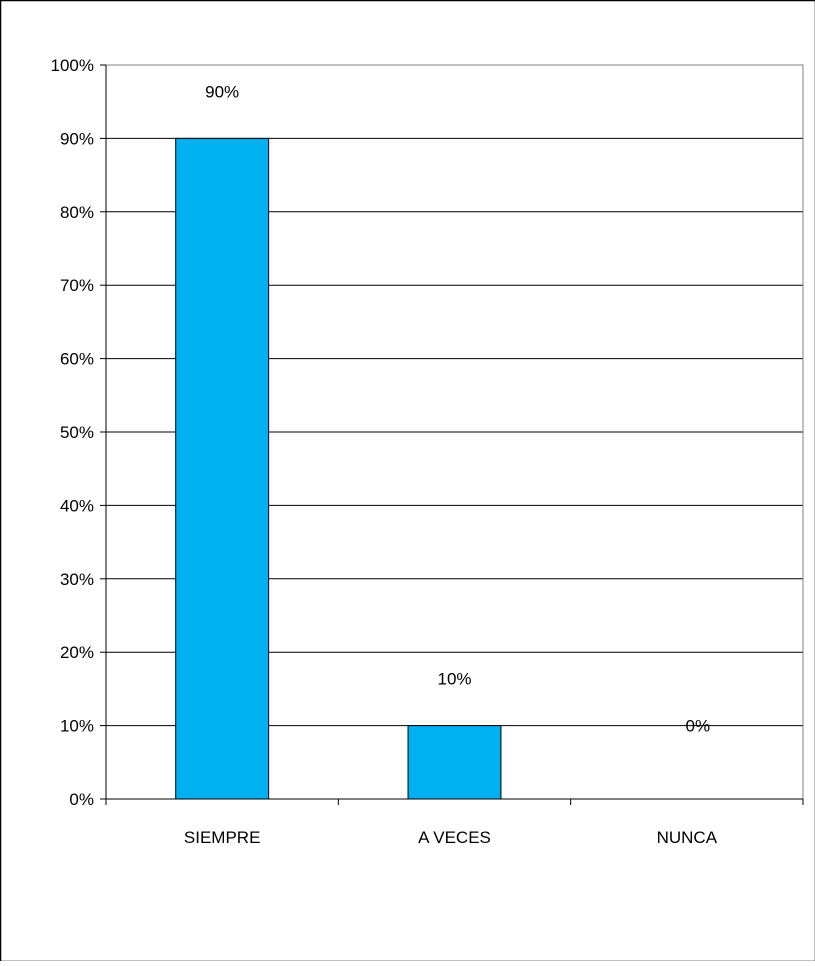 Image resolution: width=815 pixels, height=966 pixels. What do you see at coordinates (454, 762) in the screenshot?
I see `bar-a-veces` at bounding box center [454, 762].